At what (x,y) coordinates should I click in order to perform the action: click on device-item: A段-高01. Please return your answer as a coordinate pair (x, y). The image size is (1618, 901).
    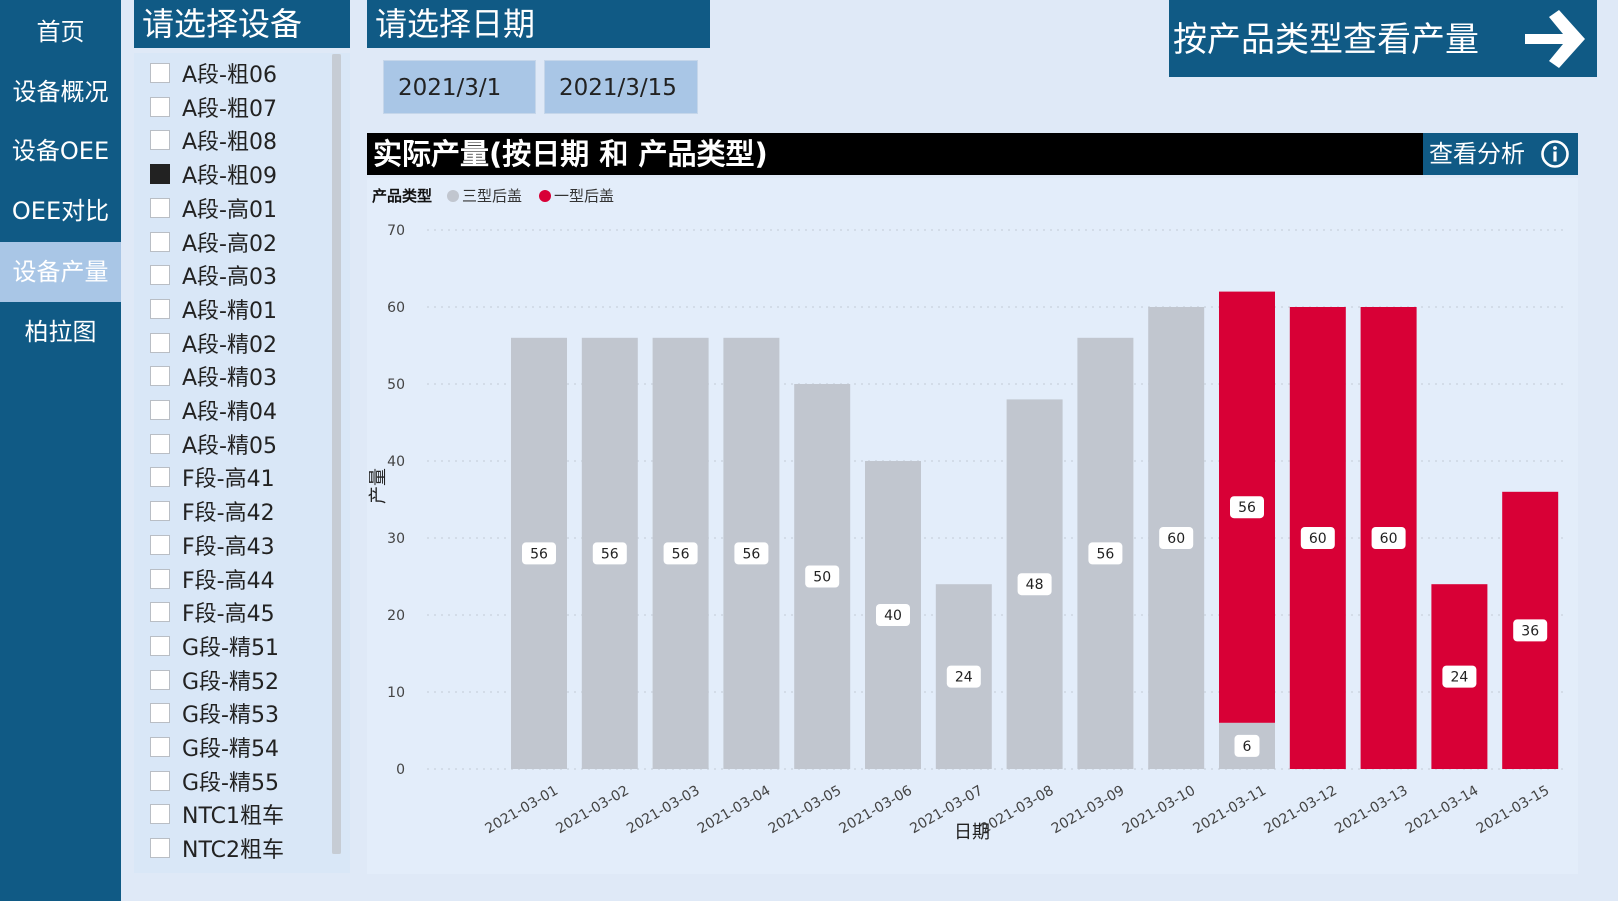
    Looking at the image, I should click on (213, 208).